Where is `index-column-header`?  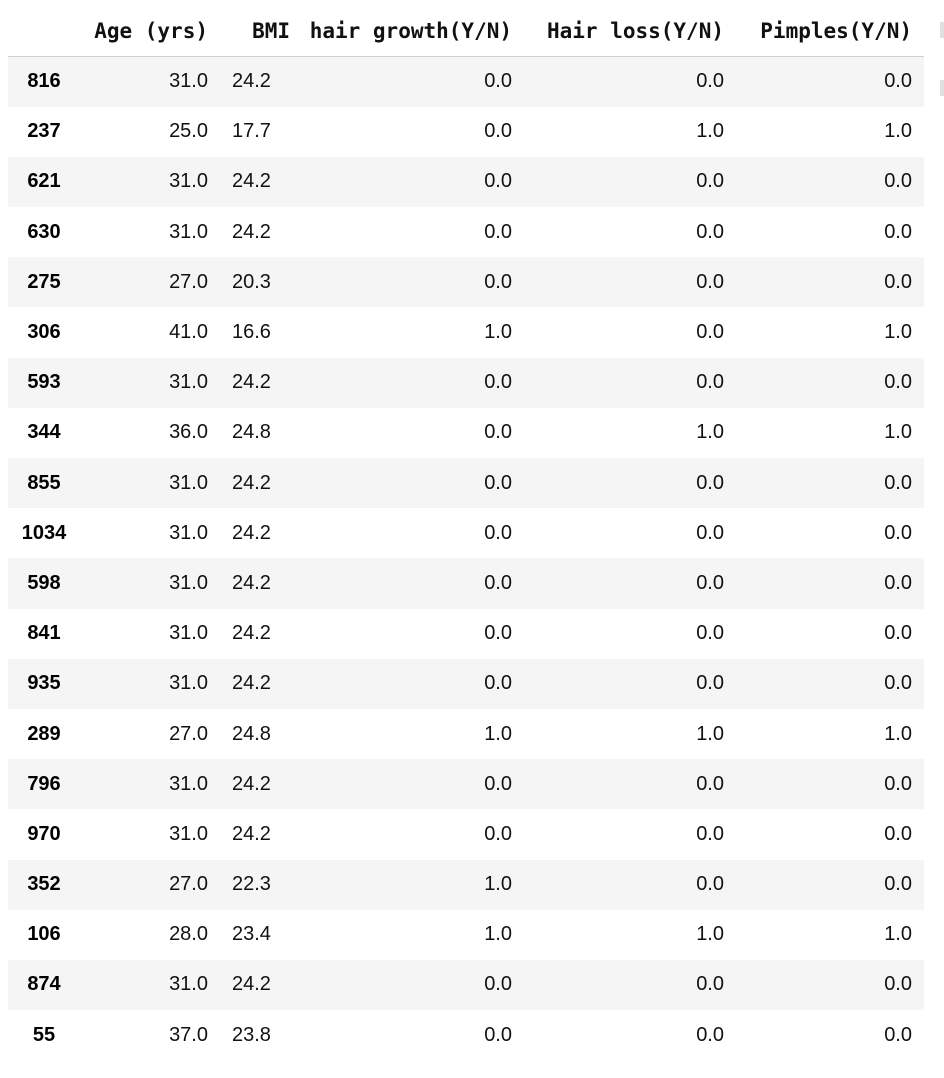 index-column-header is located at coordinates (44, 31).